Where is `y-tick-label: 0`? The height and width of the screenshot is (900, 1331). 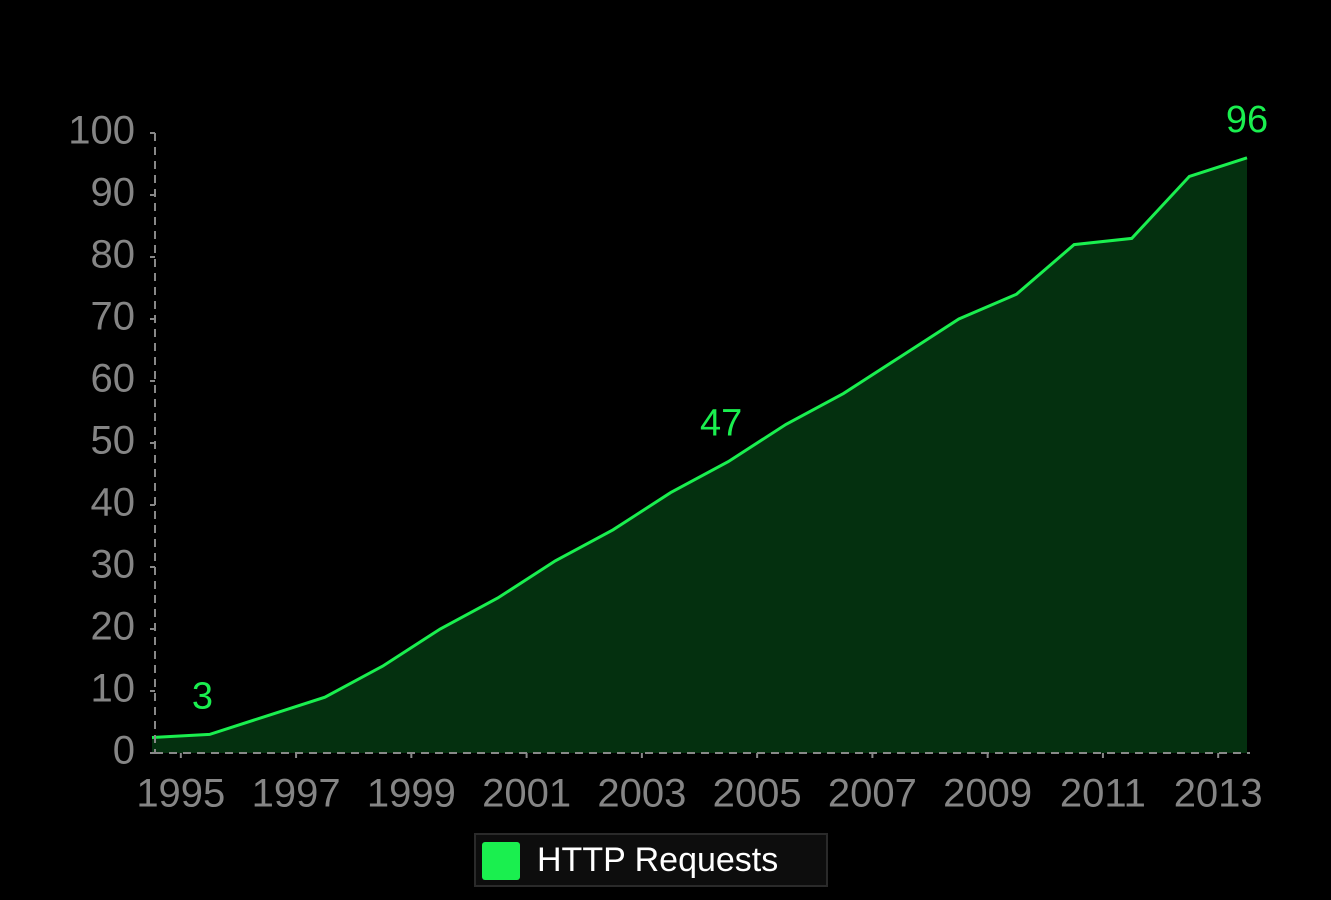
y-tick-label: 0 is located at coordinates (124, 751).